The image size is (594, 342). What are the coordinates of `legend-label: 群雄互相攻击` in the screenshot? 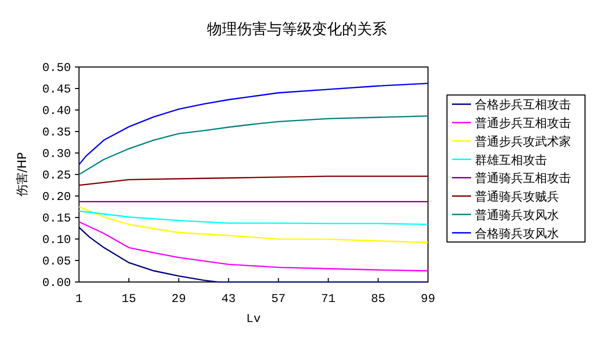 It's located at (511, 159).